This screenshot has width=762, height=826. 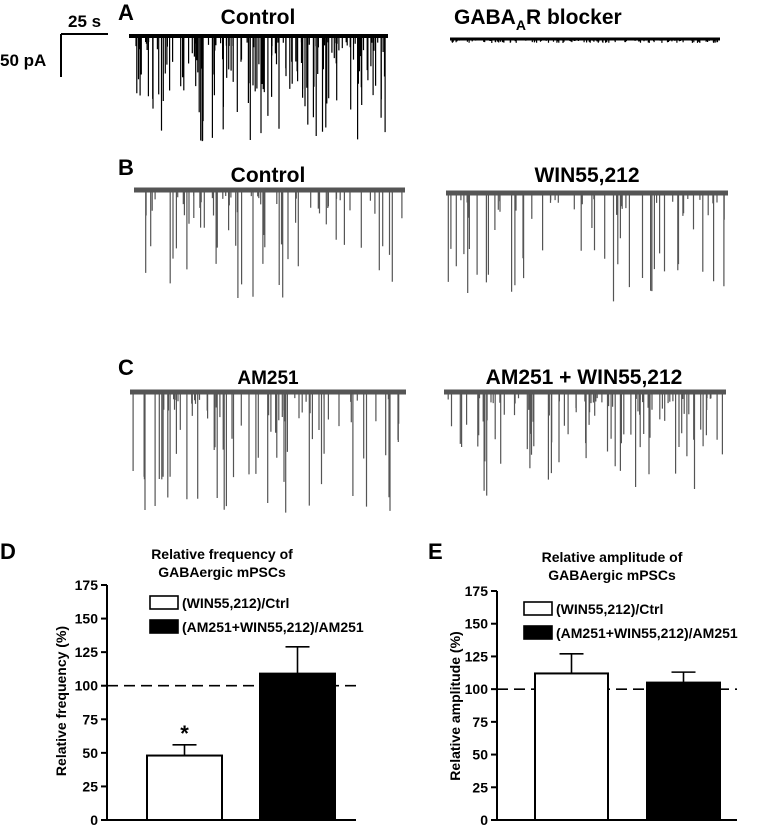 What do you see at coordinates (126, 167) in the screenshot?
I see `panel-b-letter: B` at bounding box center [126, 167].